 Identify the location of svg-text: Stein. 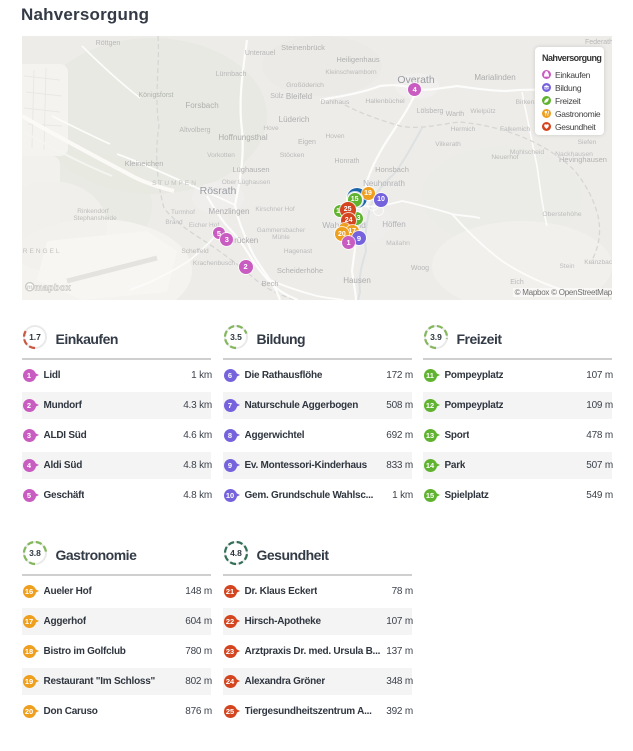
(566, 266).